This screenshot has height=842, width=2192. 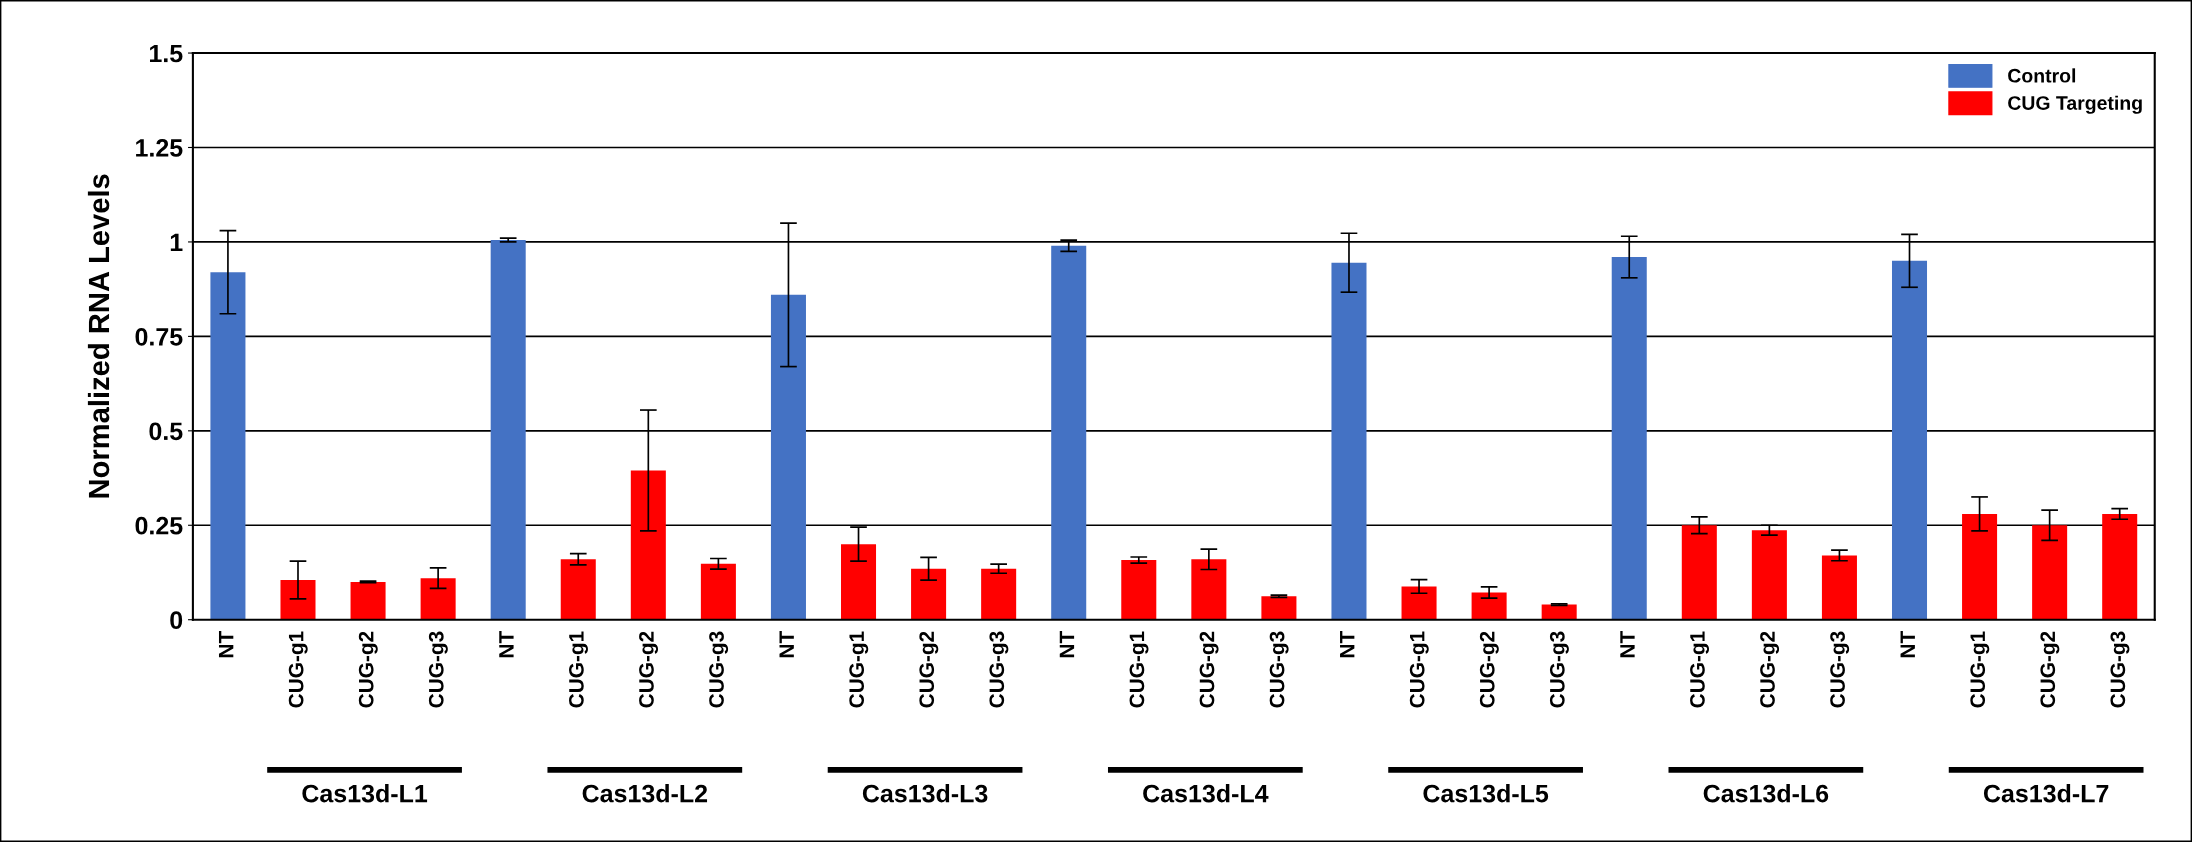 I want to click on legend-label: CUG Targeting, so click(x=2075, y=104).